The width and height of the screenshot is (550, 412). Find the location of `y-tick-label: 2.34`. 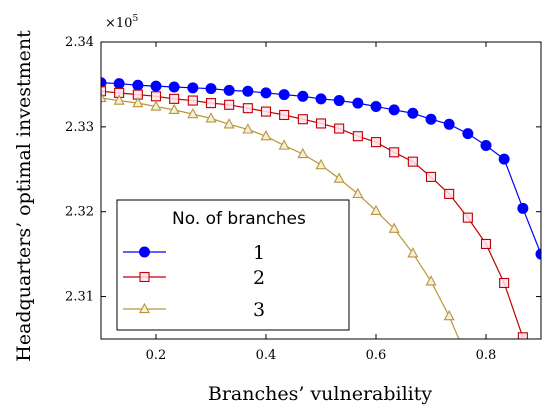

y-tick-label: 2.34 is located at coordinates (79, 42).